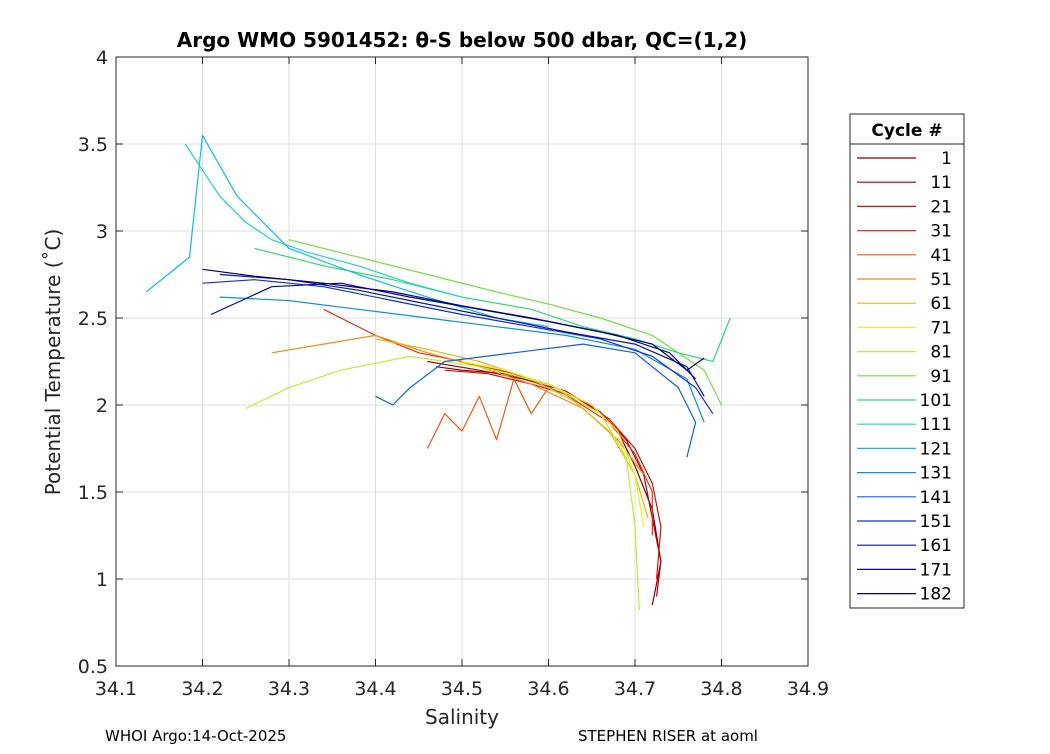 This screenshot has height=754, width=1050. What do you see at coordinates (93, 145) in the screenshot?
I see `y-tick-label: 3.5` at bounding box center [93, 145].